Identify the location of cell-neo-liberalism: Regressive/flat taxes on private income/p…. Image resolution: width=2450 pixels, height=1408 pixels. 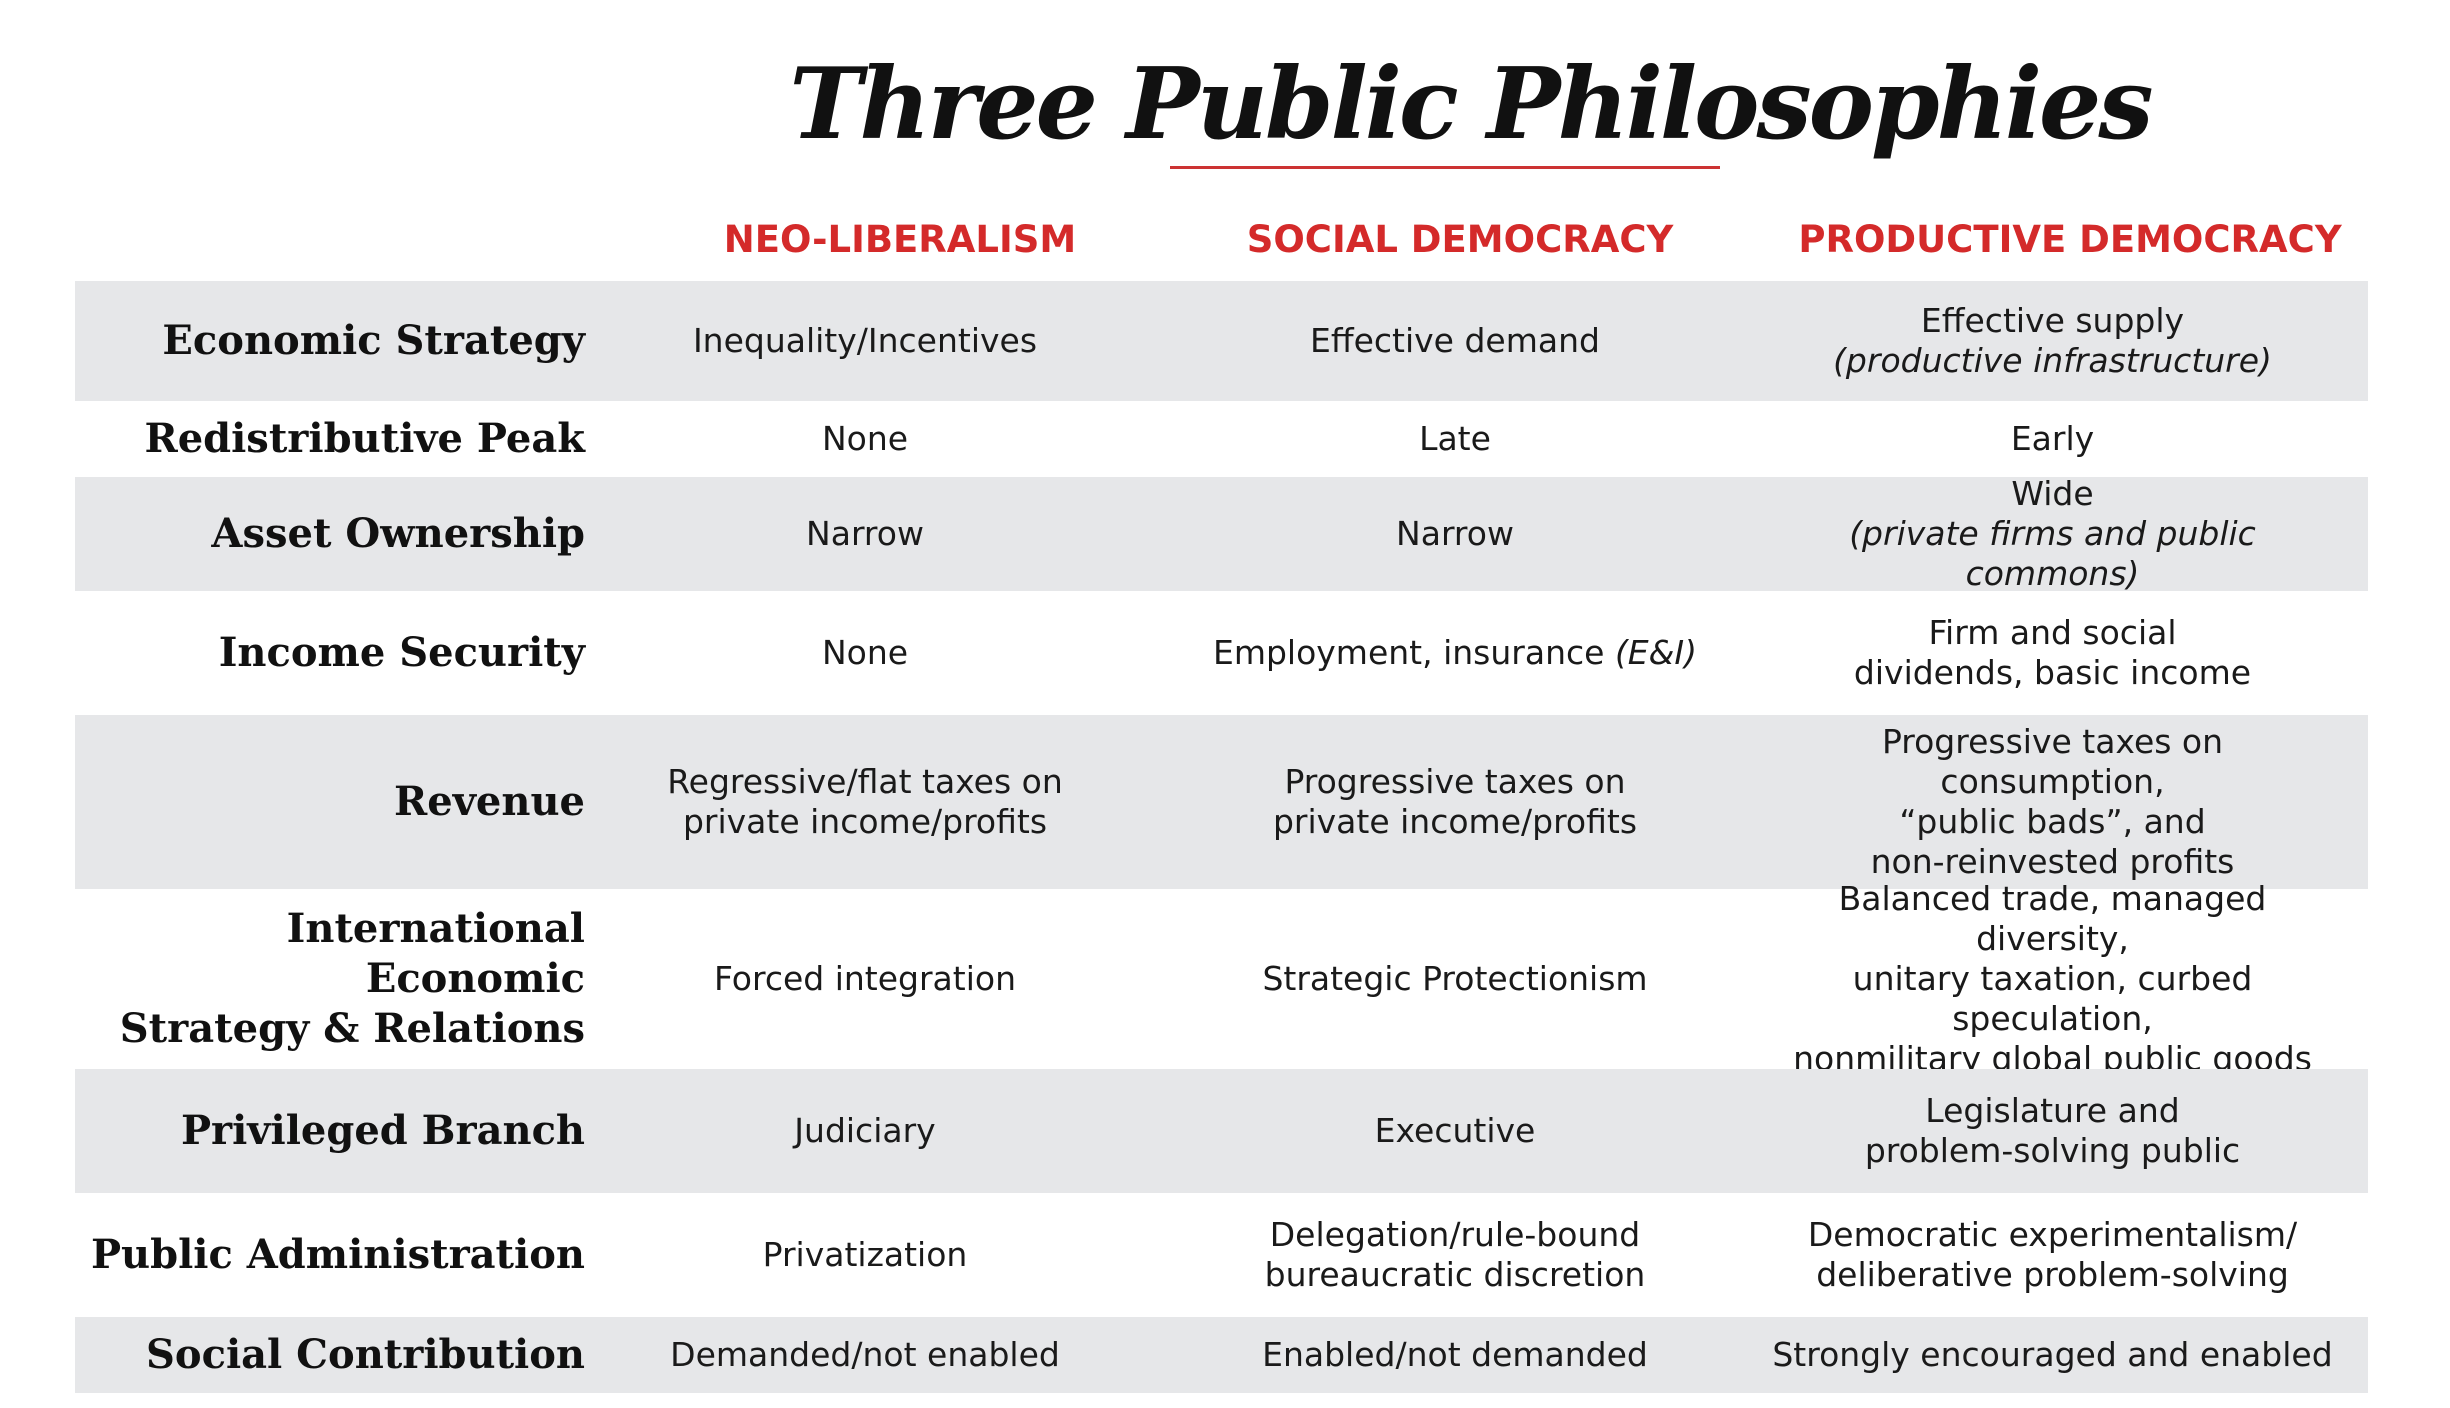
(865, 801).